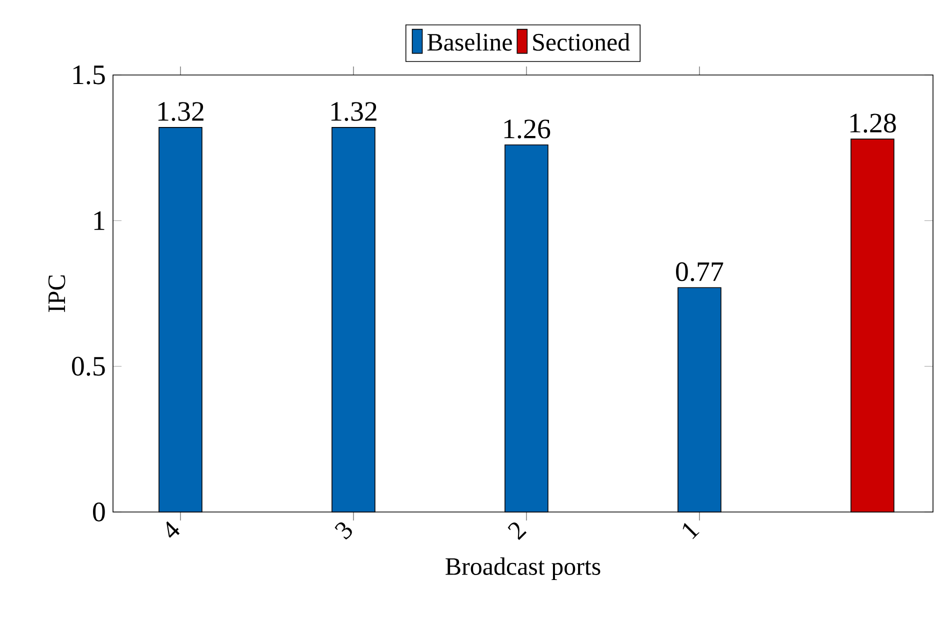 This screenshot has width=944, height=630. Describe the element at coordinates (700, 272) in the screenshot. I see `data-label: 0.77` at that location.